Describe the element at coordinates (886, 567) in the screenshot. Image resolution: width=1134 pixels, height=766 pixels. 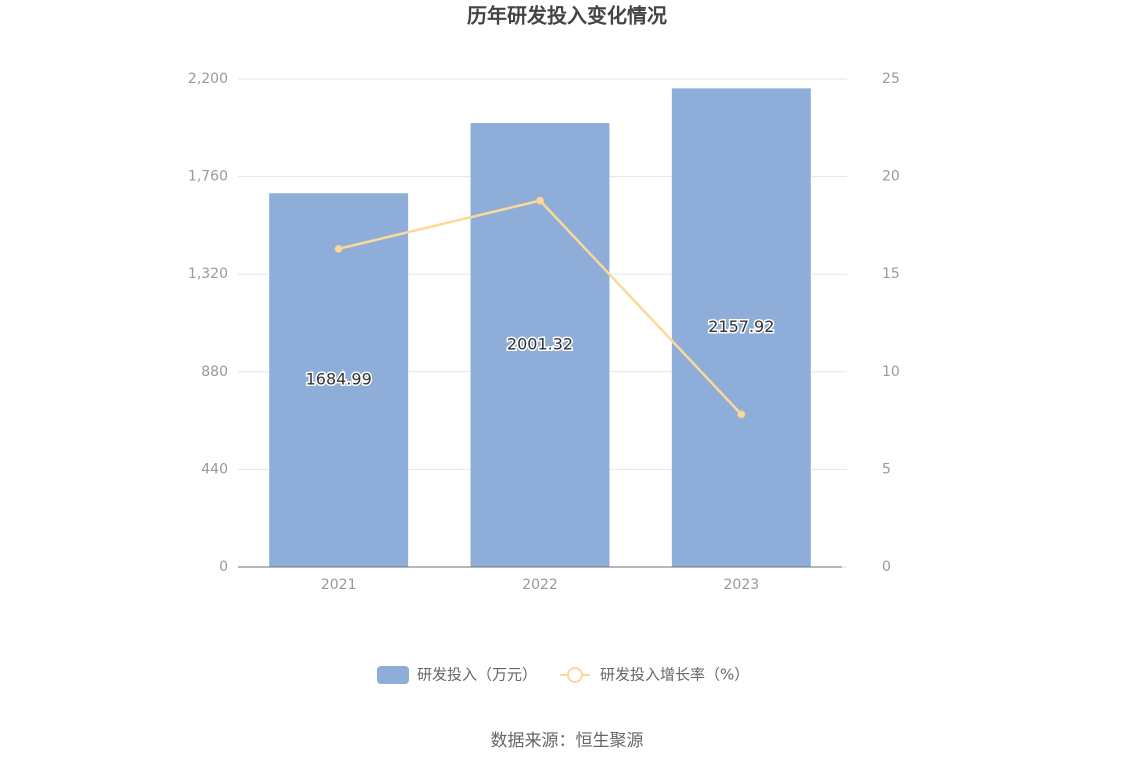
I see `y2-tick-label: 0` at that location.